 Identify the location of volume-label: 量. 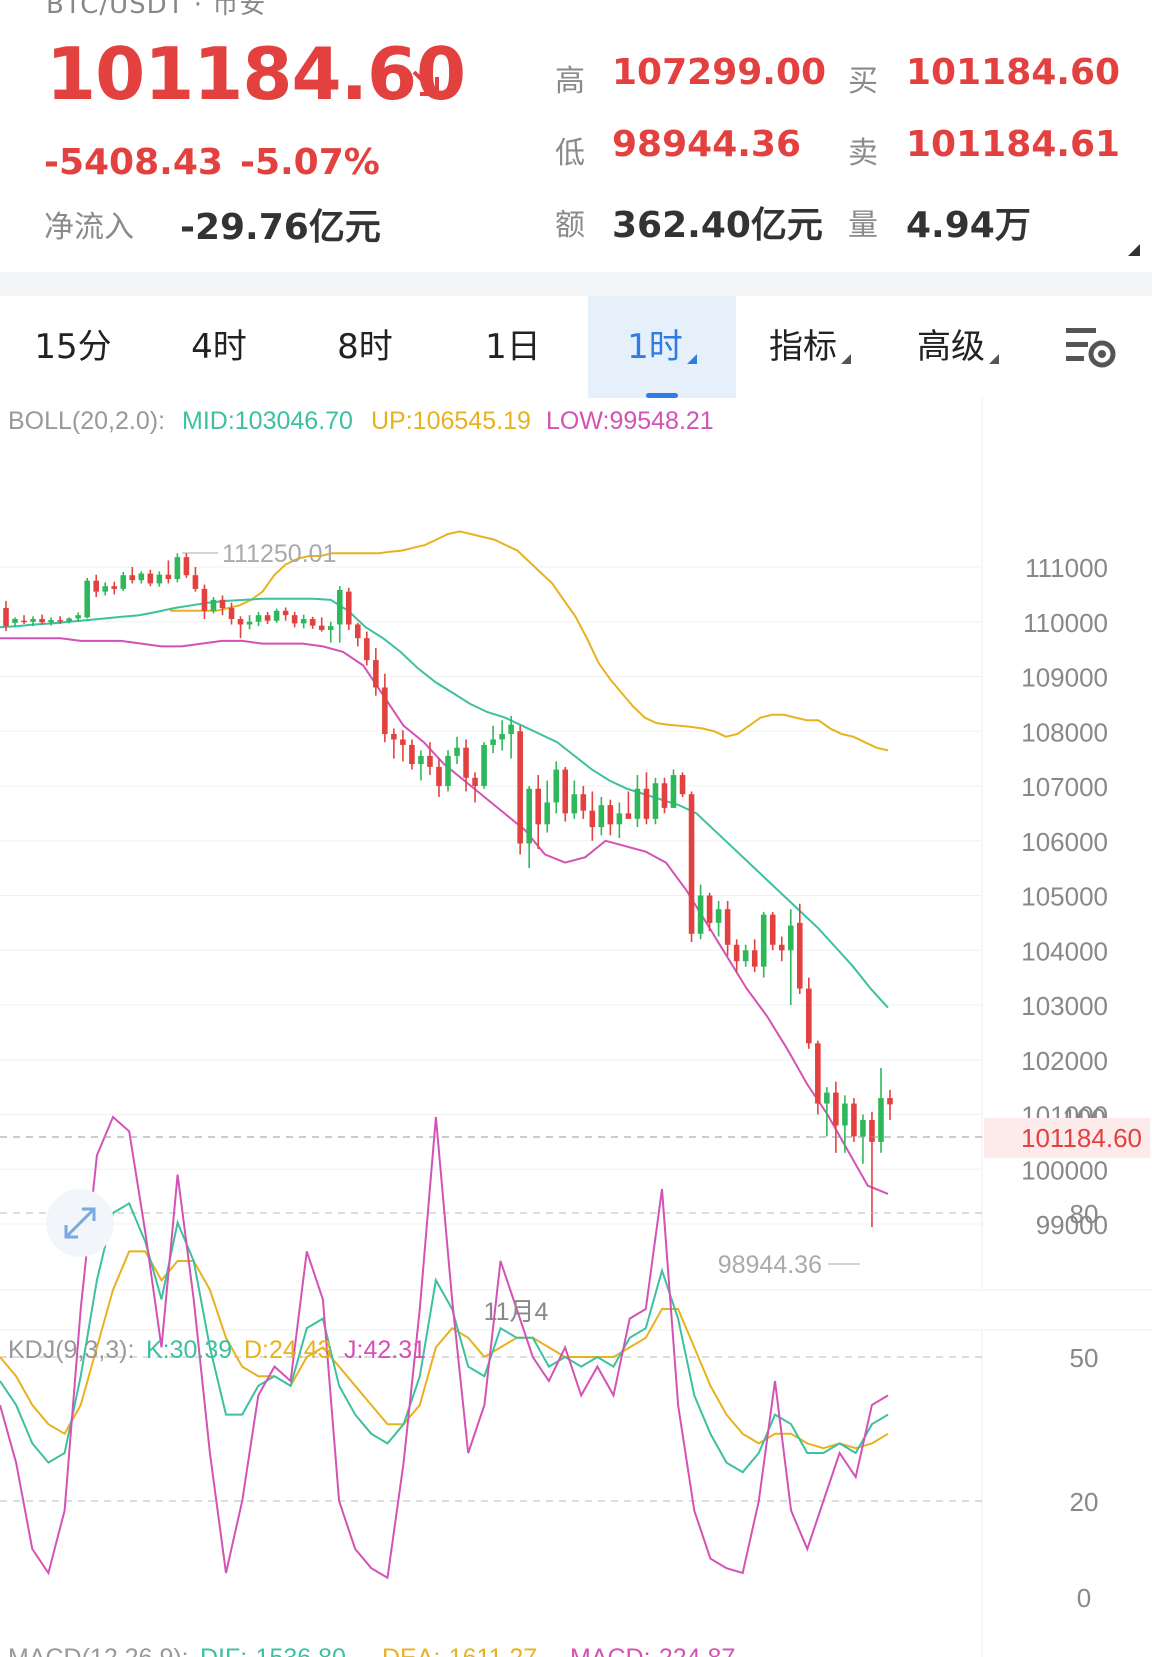
(863, 225).